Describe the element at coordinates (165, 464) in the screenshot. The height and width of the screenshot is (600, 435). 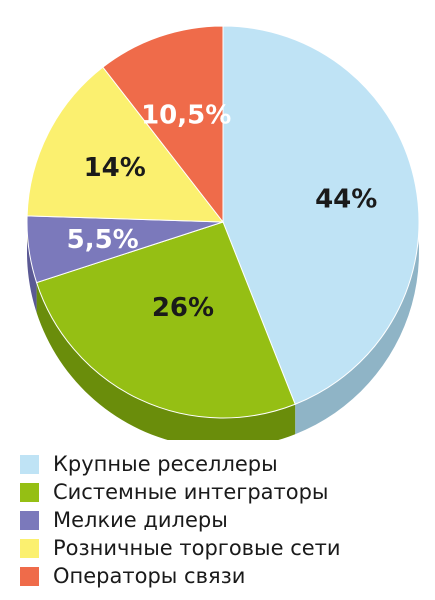
I see `legend-label-0: Крупные реселлеры` at that location.